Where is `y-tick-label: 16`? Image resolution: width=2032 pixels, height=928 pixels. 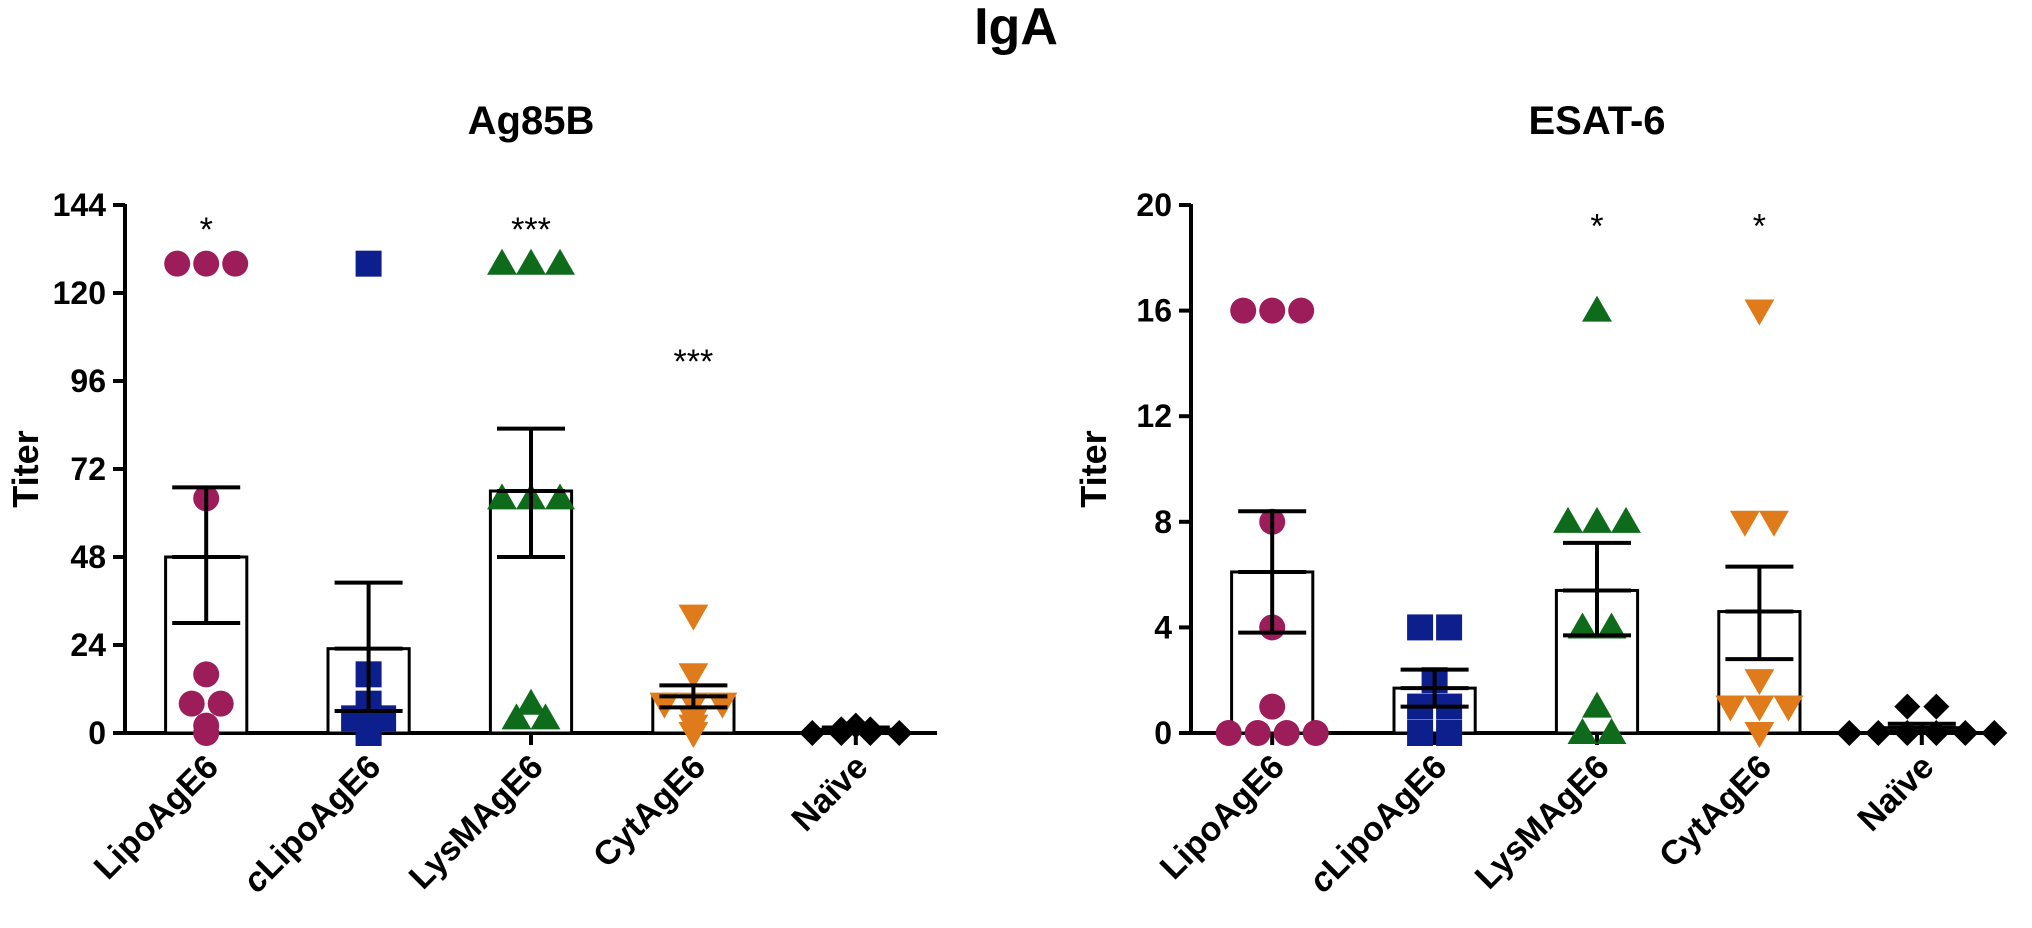 y-tick-label: 16 is located at coordinates (1154, 311).